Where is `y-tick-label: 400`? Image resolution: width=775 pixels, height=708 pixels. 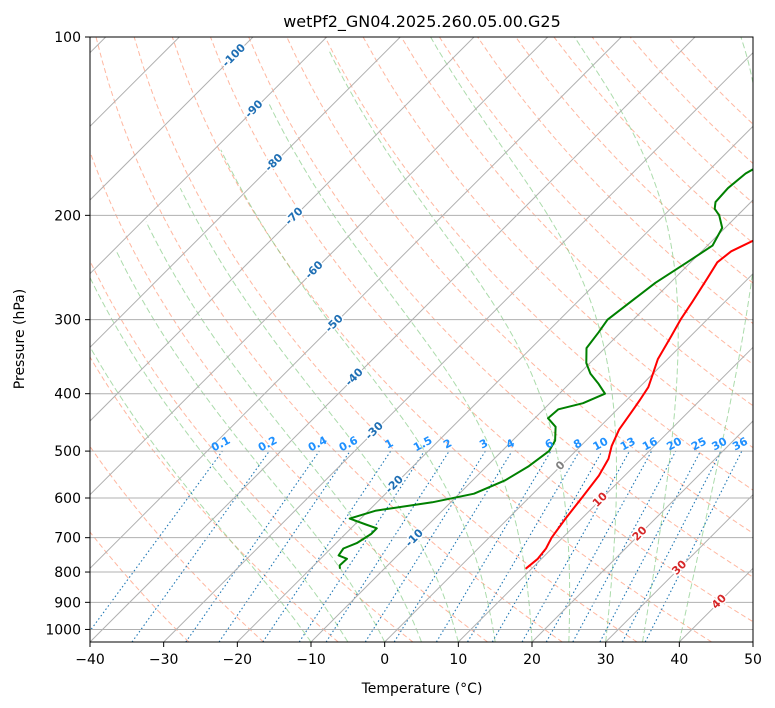 y-tick-label: 400 is located at coordinates (67, 395).